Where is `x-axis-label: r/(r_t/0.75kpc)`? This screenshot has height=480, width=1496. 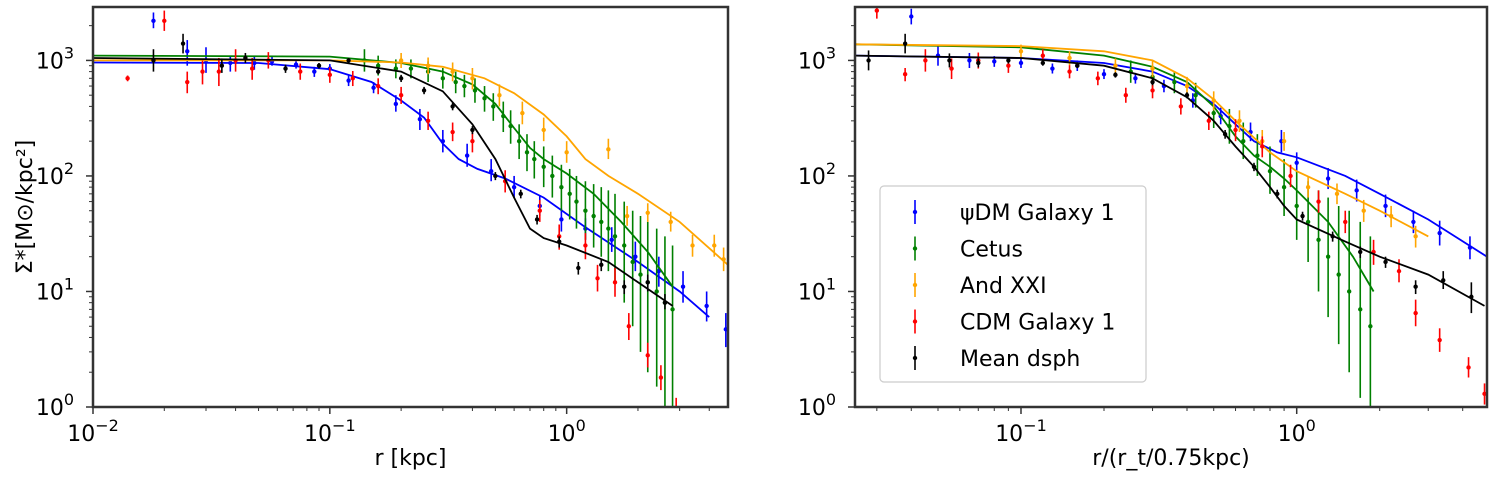
x-axis-label: r/(r_t/0.75kpc) is located at coordinates (1171, 458).